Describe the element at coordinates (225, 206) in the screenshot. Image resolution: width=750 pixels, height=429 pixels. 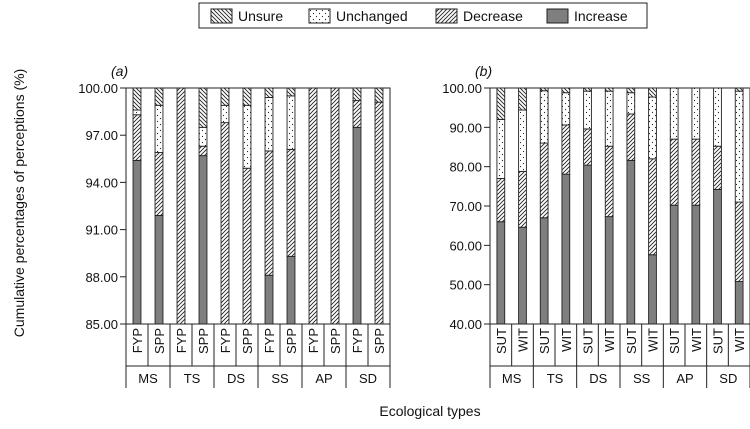
I see `bar-DS-FYP` at that location.